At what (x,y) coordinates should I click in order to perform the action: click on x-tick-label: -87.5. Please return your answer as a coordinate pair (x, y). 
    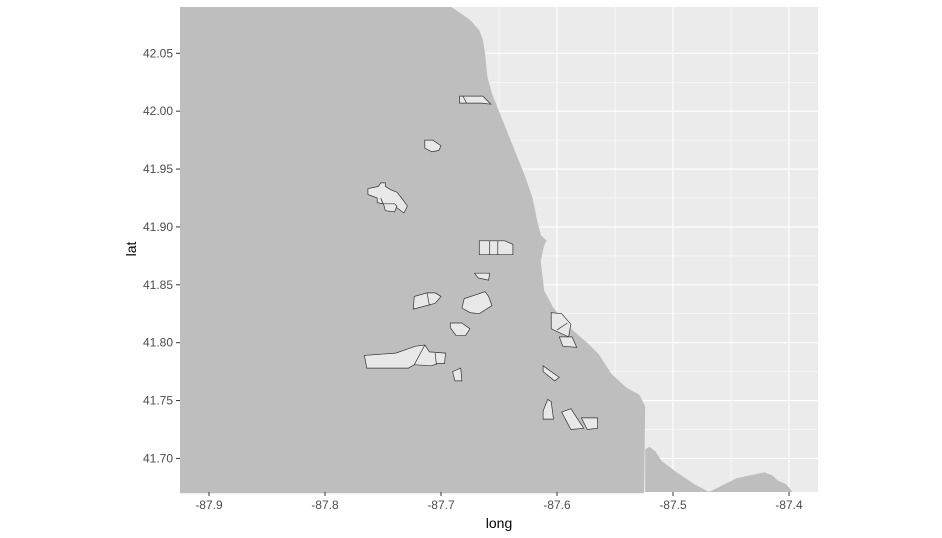
    Looking at the image, I should click on (673, 505).